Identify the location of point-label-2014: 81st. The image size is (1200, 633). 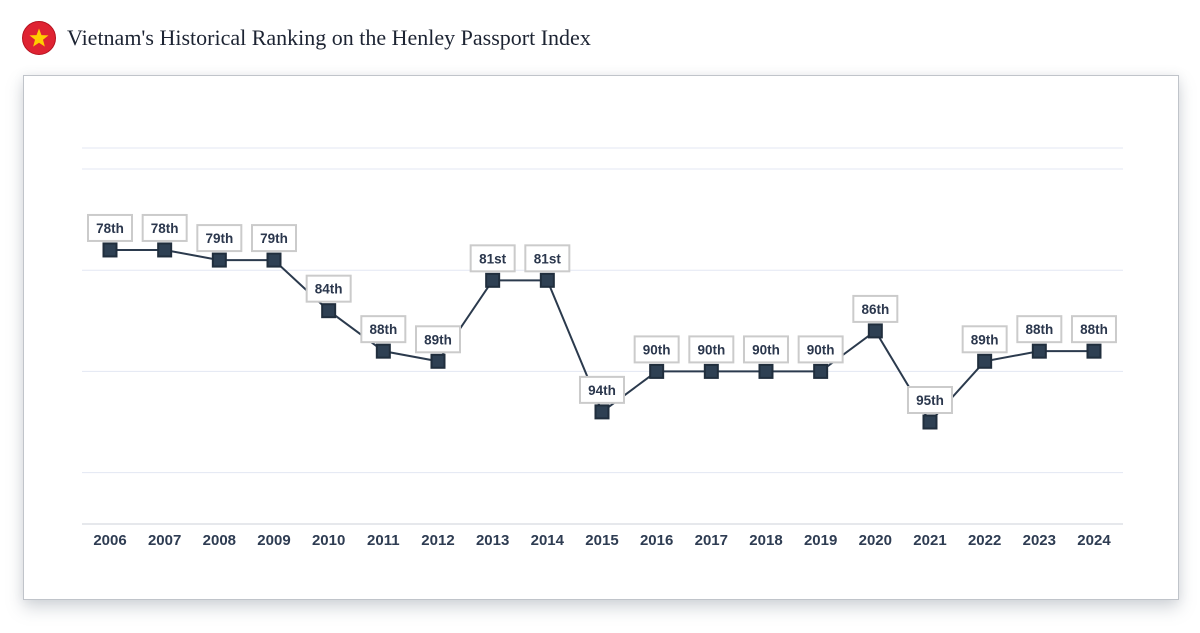
(548, 258).